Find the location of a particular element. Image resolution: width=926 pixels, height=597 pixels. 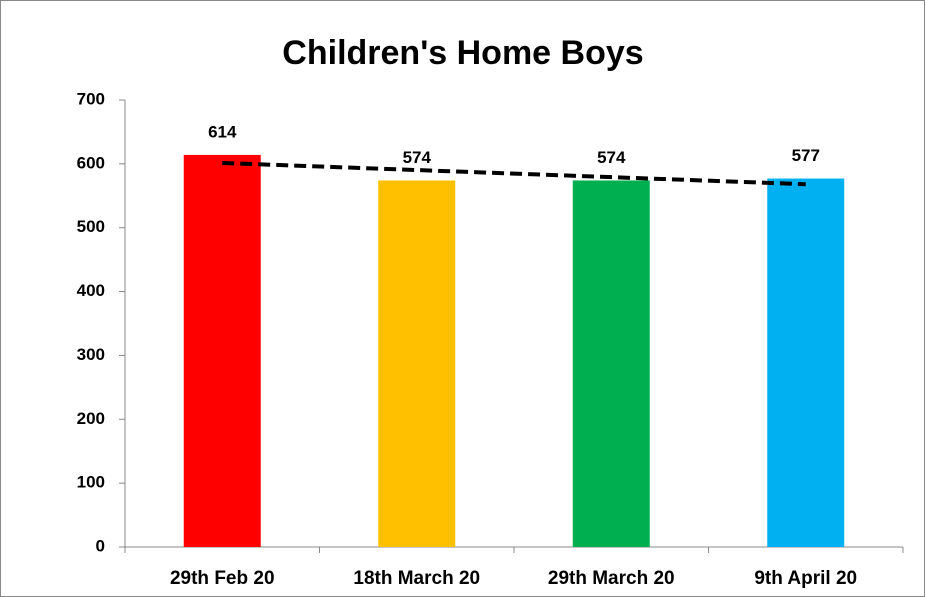

x-tick-label: 29th Feb 20 is located at coordinates (222, 578).